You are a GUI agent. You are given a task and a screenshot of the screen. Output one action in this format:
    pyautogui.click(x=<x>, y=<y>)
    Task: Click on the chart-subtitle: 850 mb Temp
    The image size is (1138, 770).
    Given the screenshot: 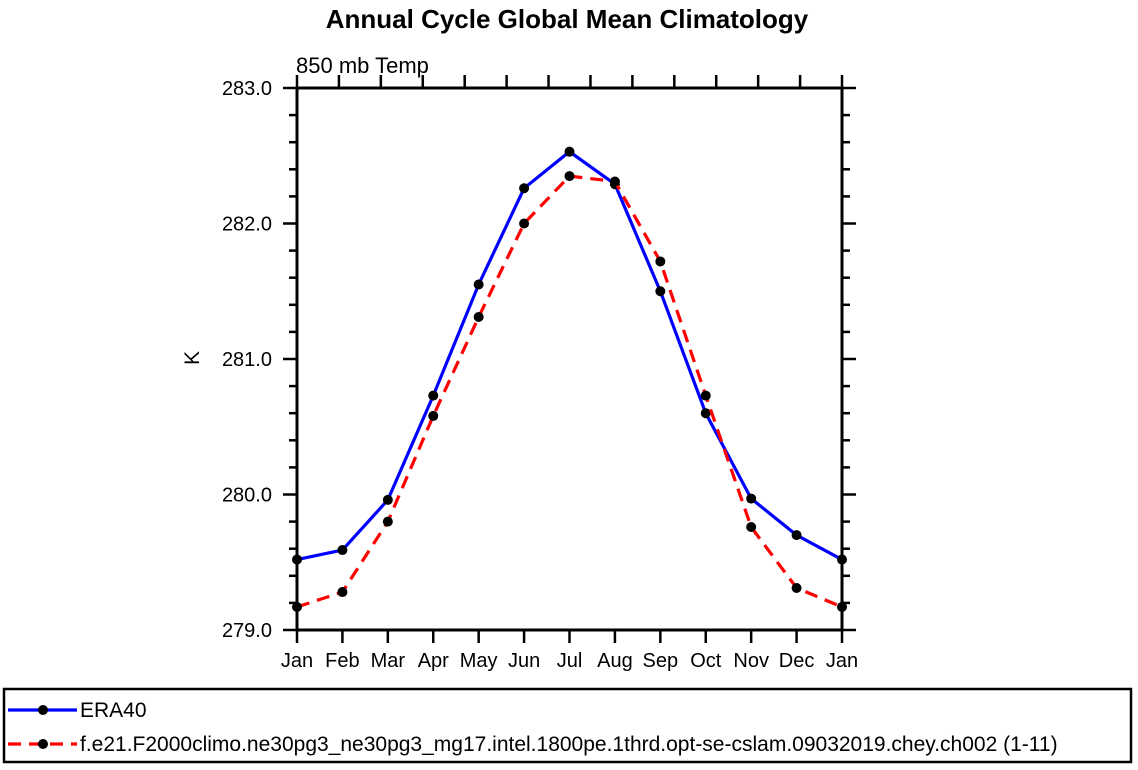 What is the action you would take?
    pyautogui.click(x=362, y=65)
    